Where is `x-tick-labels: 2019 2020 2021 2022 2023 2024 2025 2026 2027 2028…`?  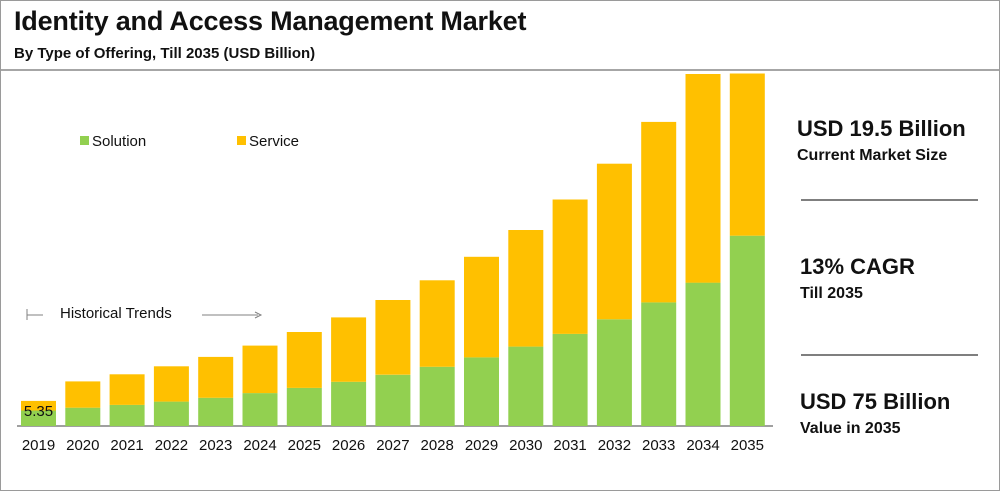 x-tick-labels: 2019 2020 2021 2022 2023 2024 2025 2026 2027 2028… is located at coordinates (393, 445).